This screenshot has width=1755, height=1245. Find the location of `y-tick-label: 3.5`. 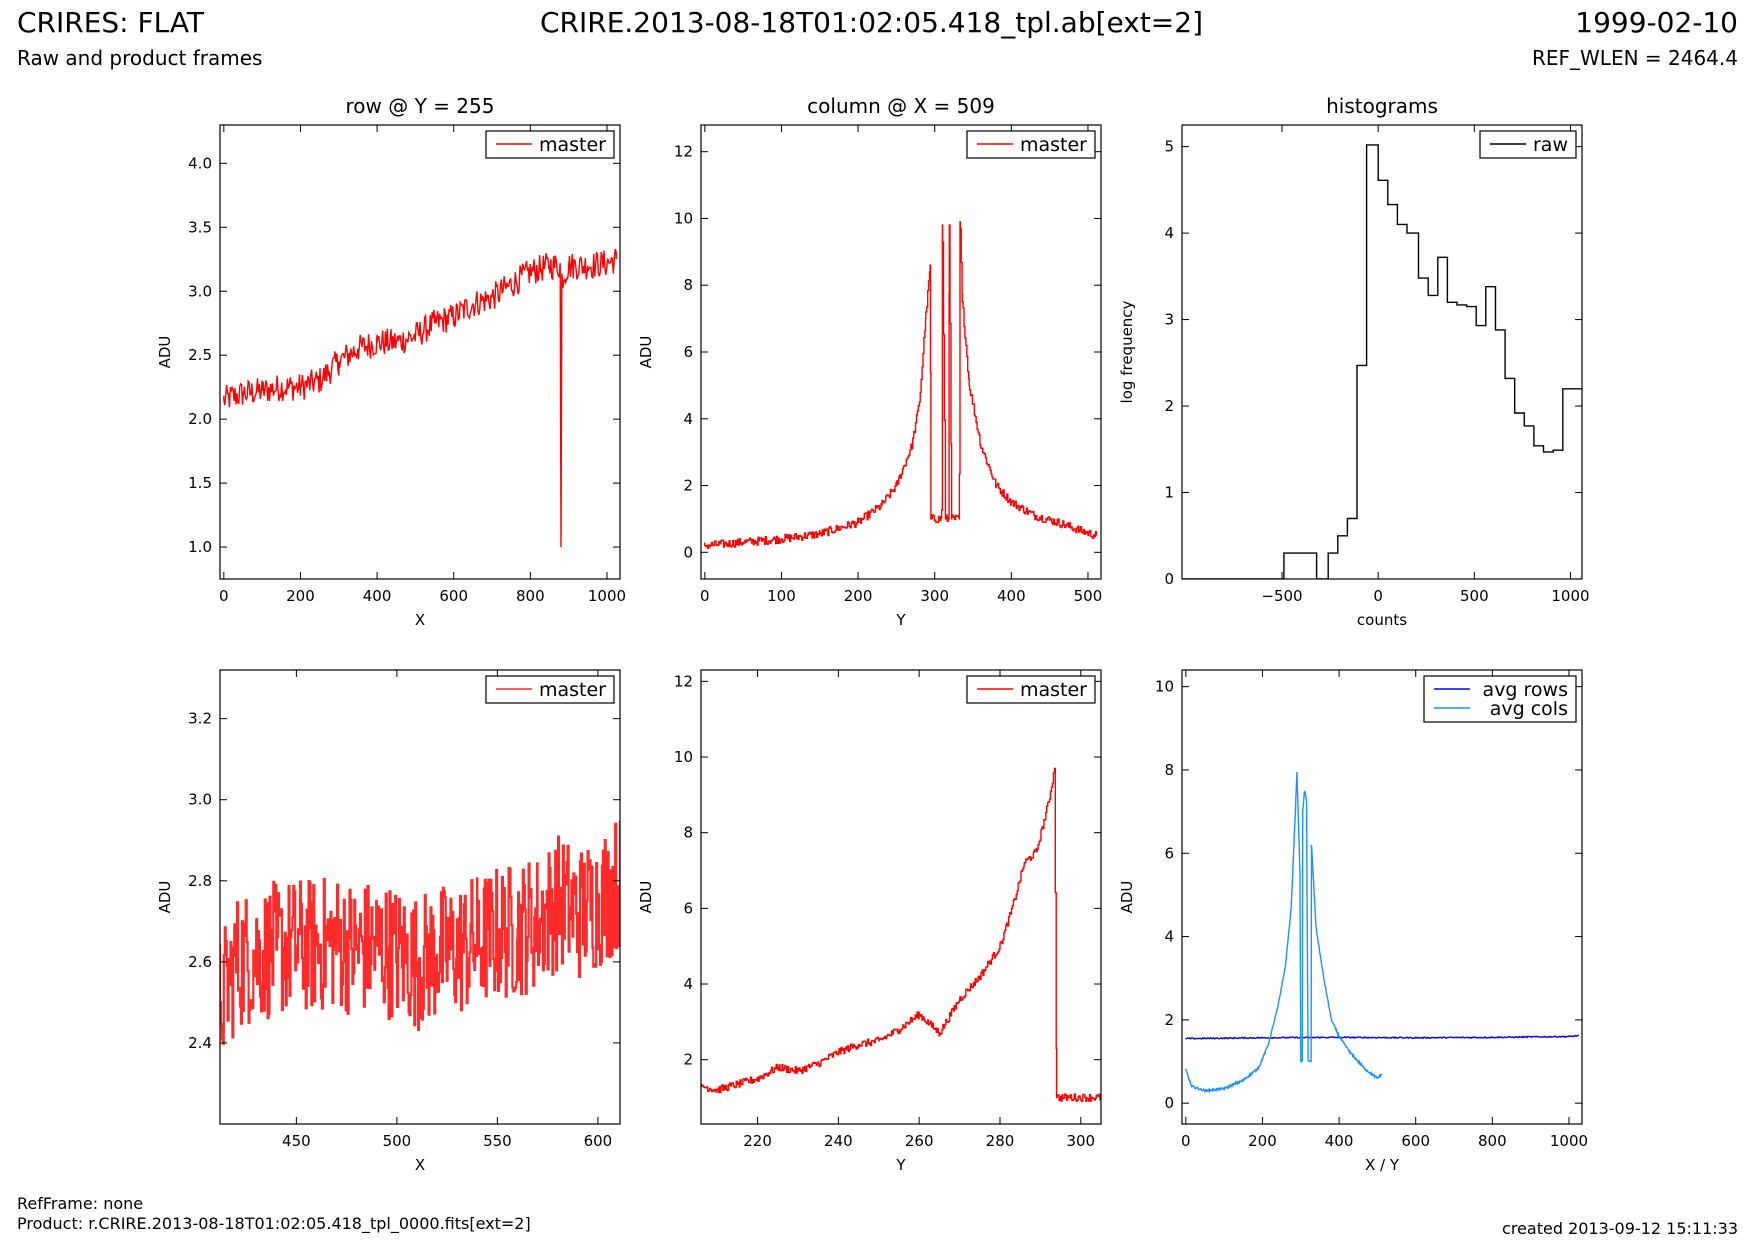

y-tick-label: 3.5 is located at coordinates (200, 227).